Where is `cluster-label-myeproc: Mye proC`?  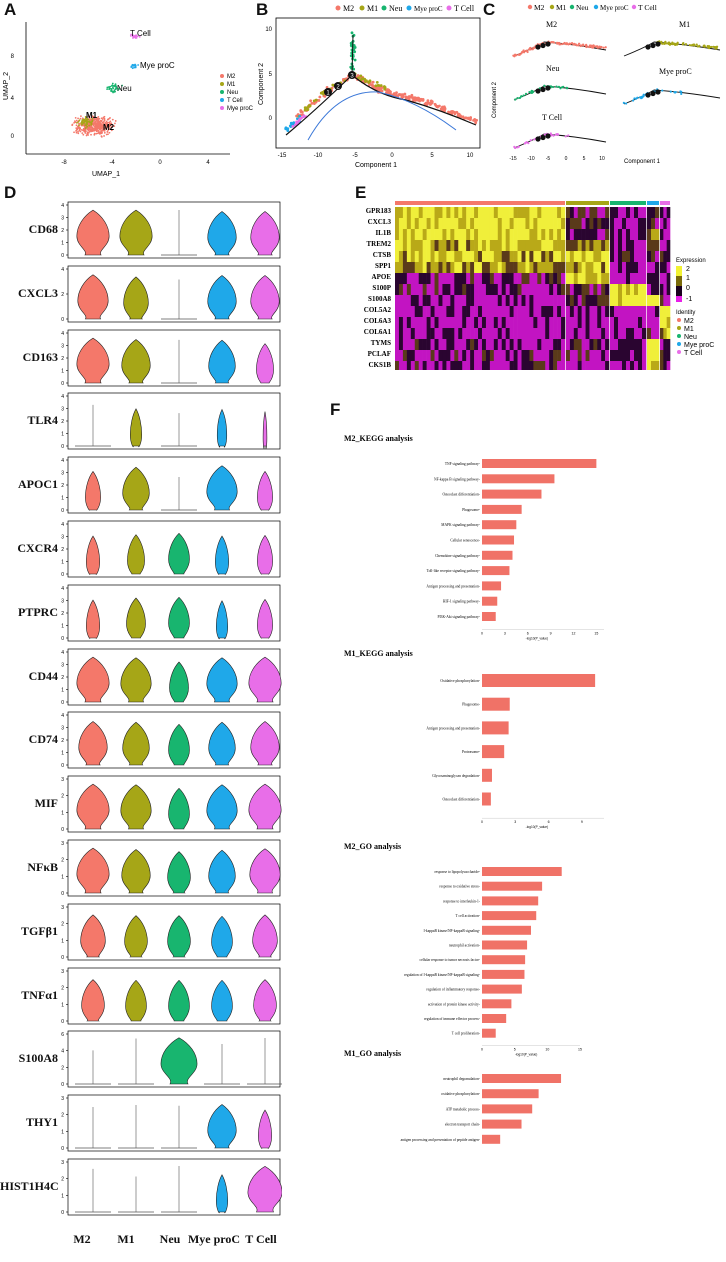
cluster-label-myeproc: Mye proC is located at coordinates (157, 65).